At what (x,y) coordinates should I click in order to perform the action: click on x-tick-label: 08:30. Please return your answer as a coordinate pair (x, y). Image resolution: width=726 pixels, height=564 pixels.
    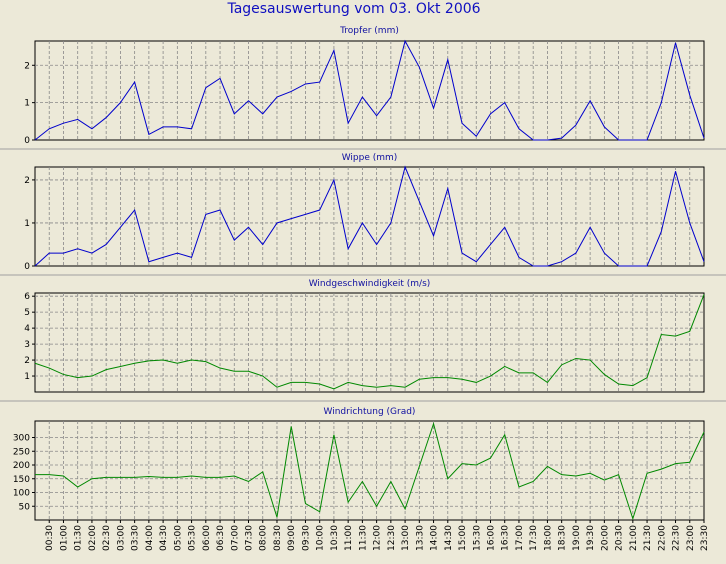
    Looking at the image, I should click on (278, 538).